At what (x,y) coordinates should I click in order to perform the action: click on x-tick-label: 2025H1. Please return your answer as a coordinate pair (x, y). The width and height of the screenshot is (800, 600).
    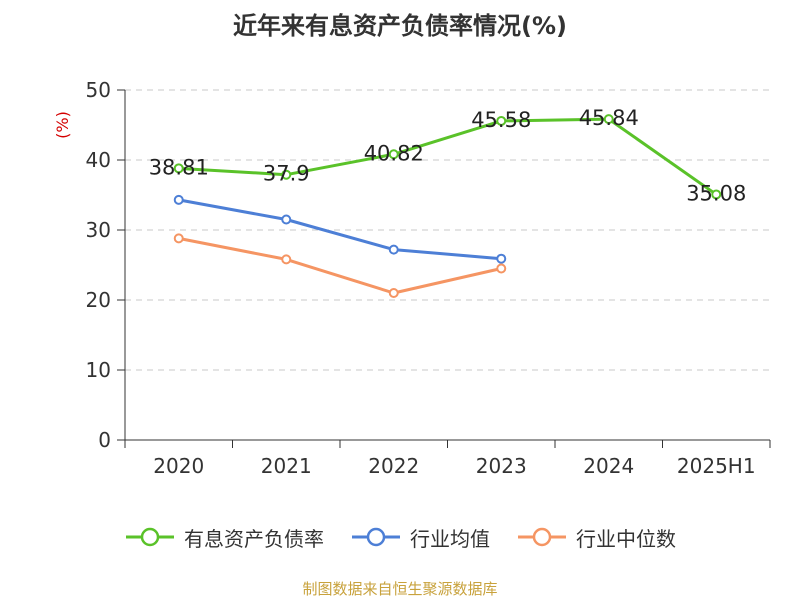
    Looking at the image, I should click on (716, 466).